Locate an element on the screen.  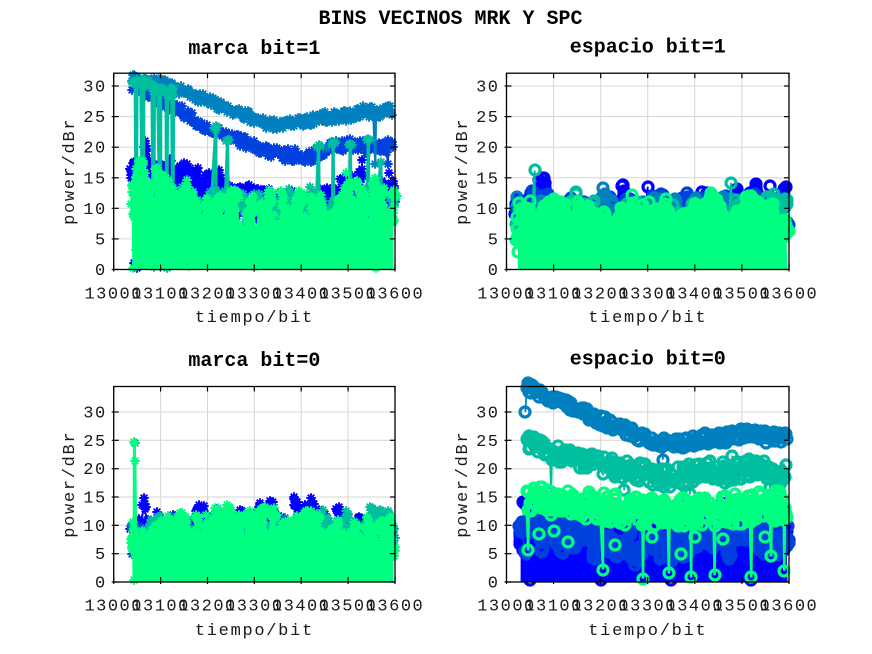
svg-text: BINS VECINOS MRK Y SPC is located at coordinates (450, 19).